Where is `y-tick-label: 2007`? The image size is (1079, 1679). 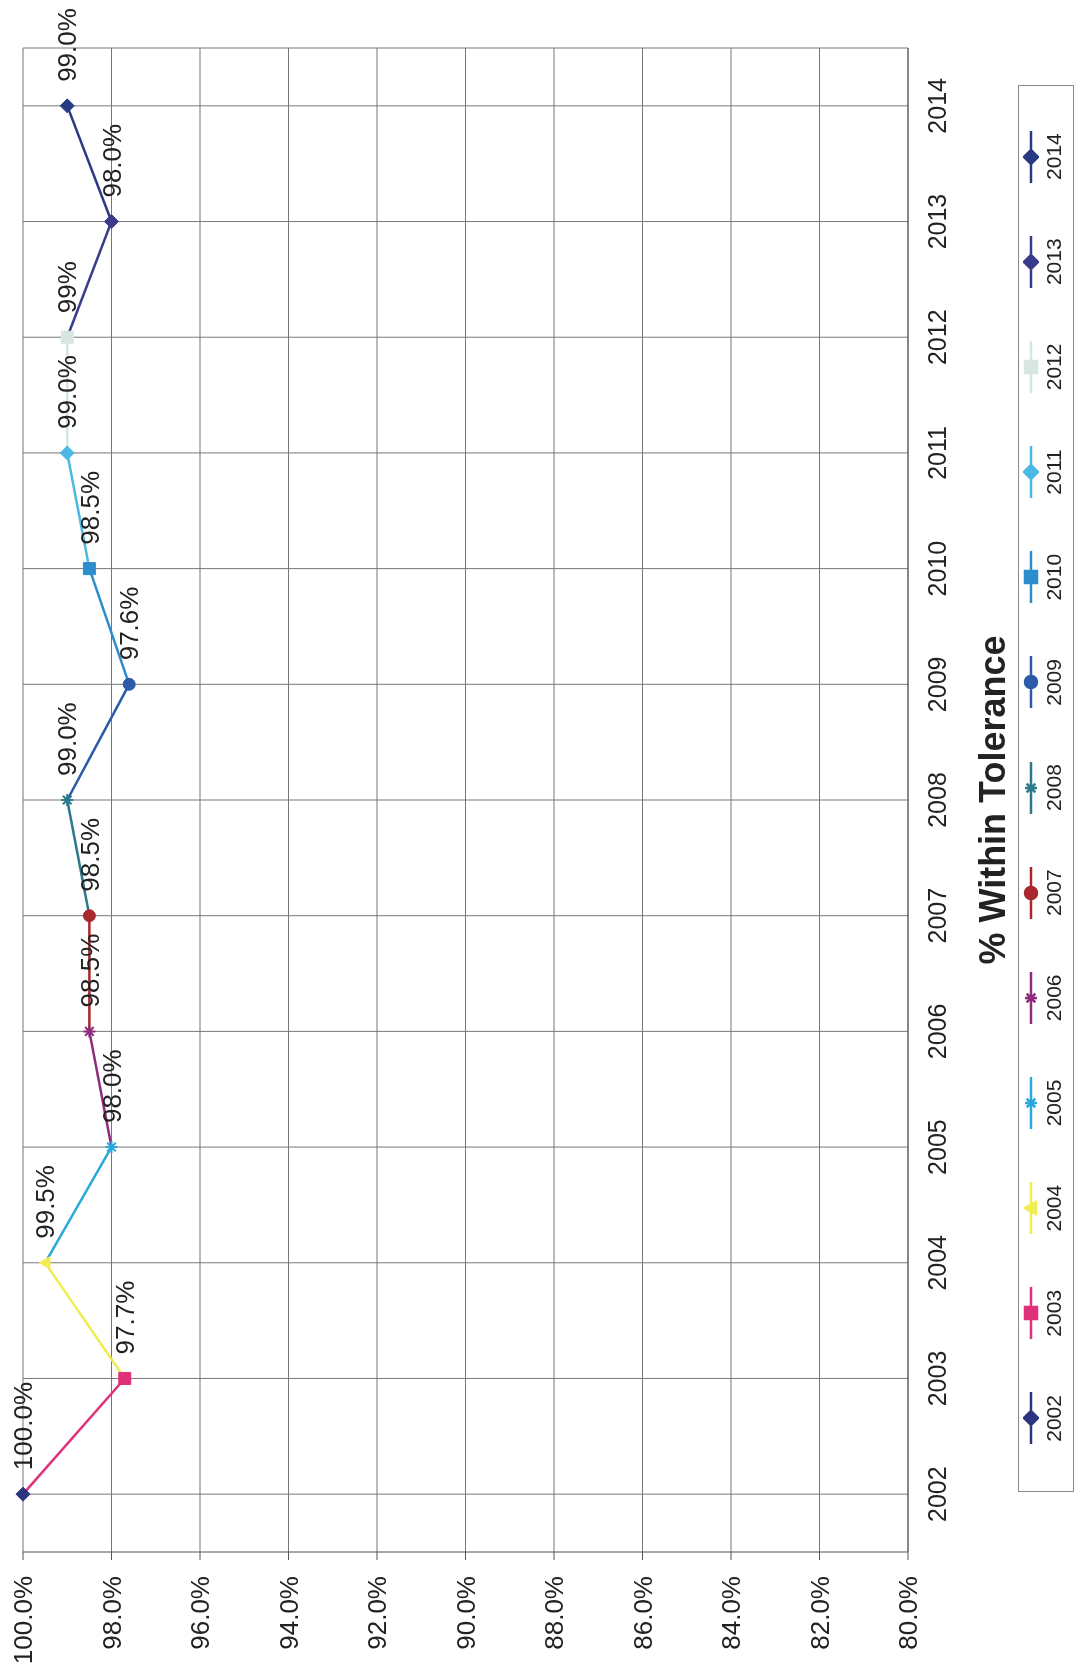 y-tick-label: 2007 is located at coordinates (936, 915).